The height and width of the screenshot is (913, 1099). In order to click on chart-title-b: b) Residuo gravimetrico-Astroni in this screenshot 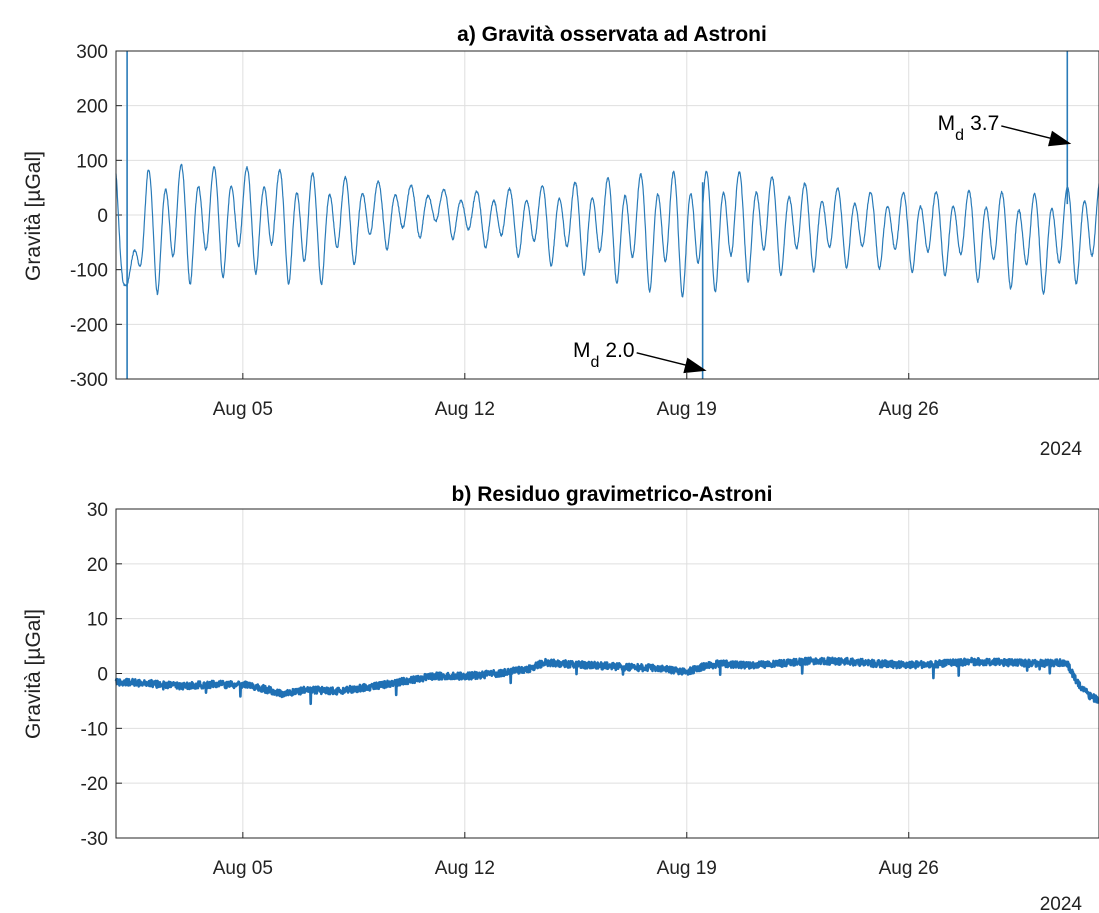, I will do `click(612, 494)`.